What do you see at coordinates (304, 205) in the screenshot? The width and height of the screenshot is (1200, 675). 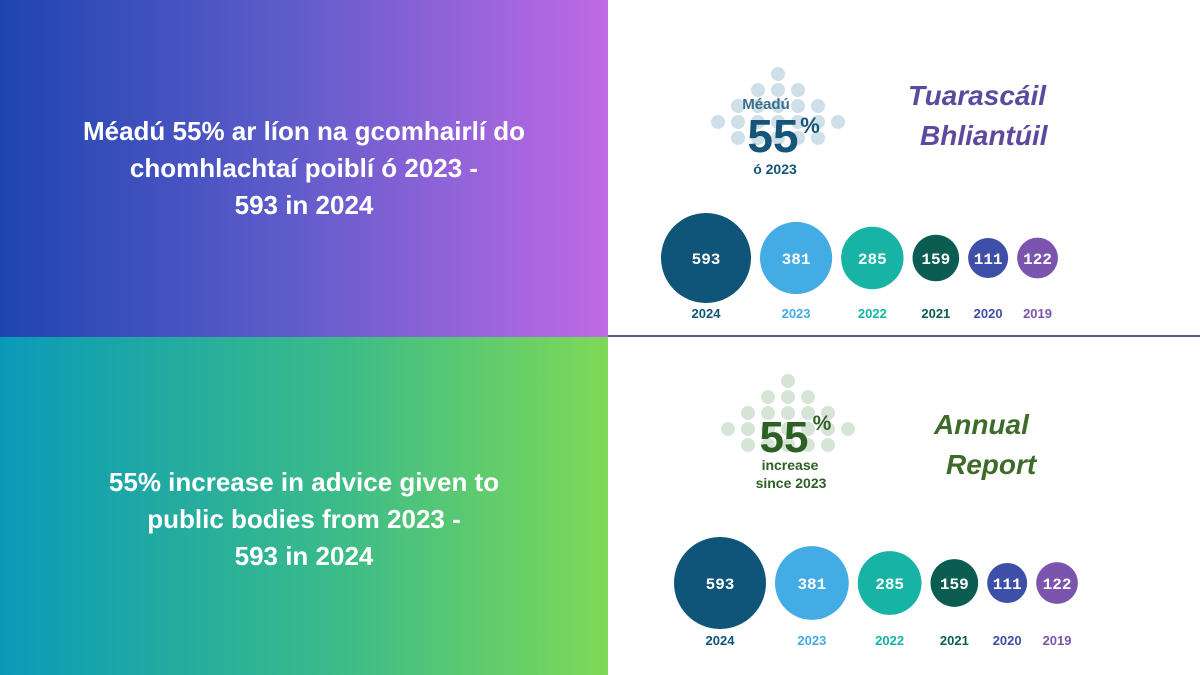 I see `irish-headline-line-3: 593 in 2024` at bounding box center [304, 205].